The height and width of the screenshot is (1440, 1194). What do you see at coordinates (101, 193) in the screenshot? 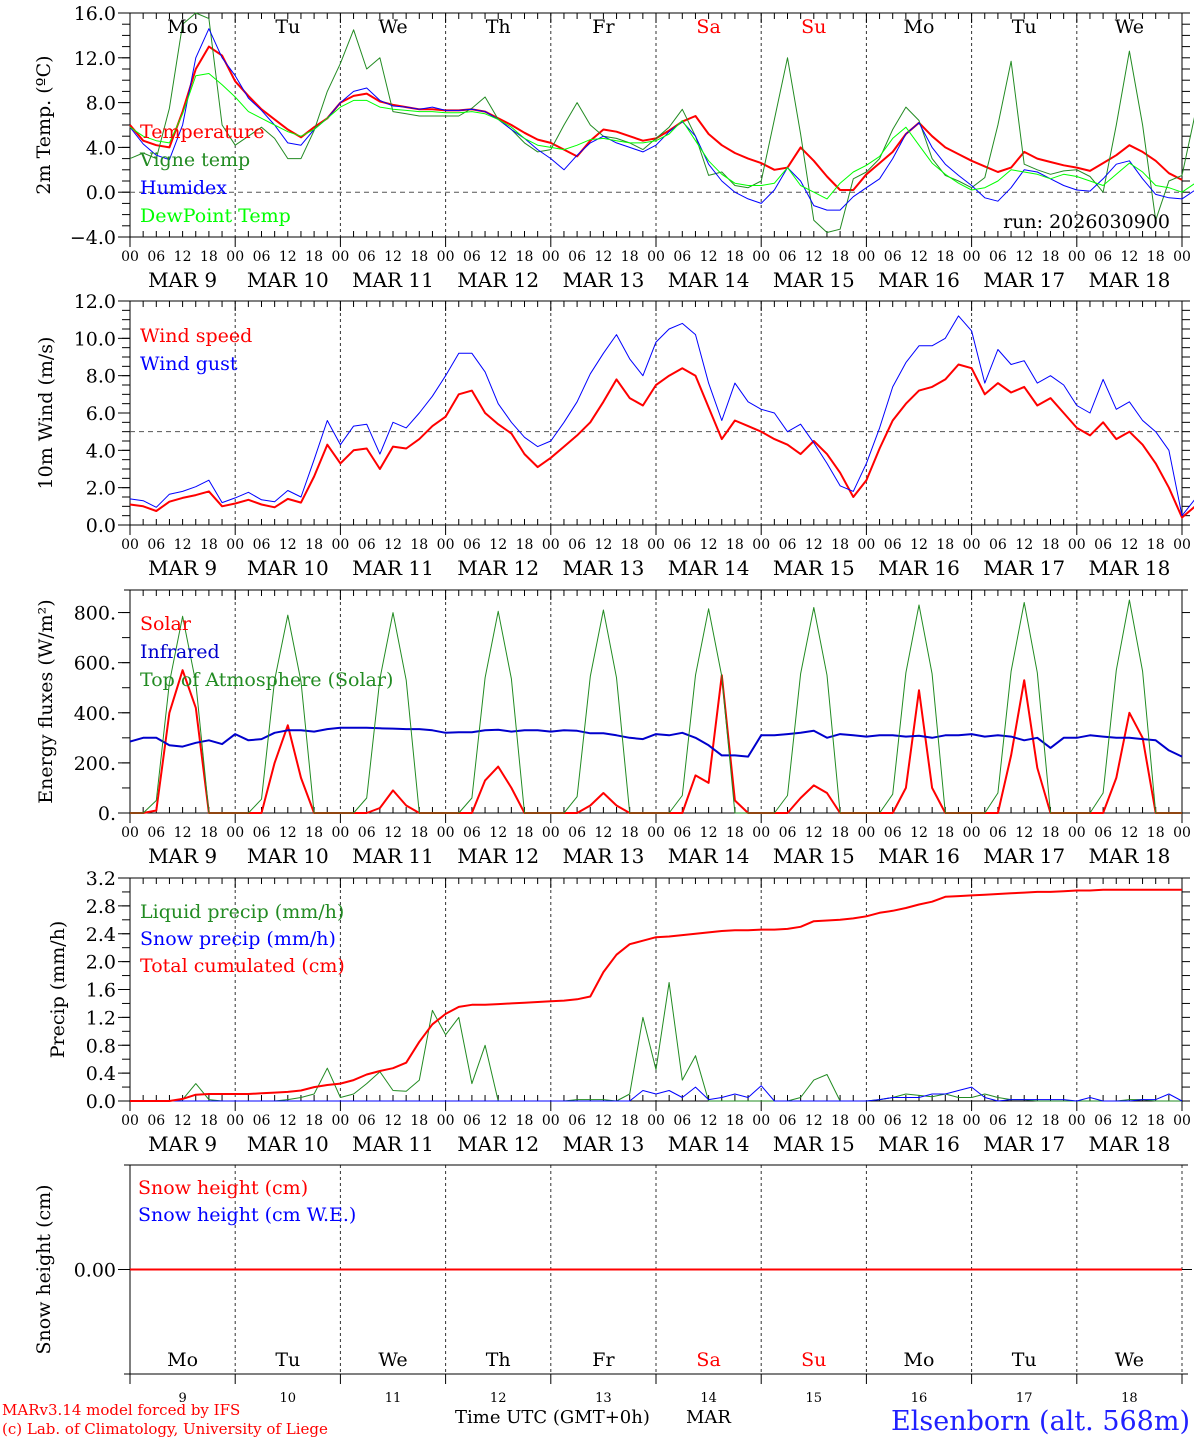
I see `y-tick-label: 0.0` at bounding box center [101, 193].